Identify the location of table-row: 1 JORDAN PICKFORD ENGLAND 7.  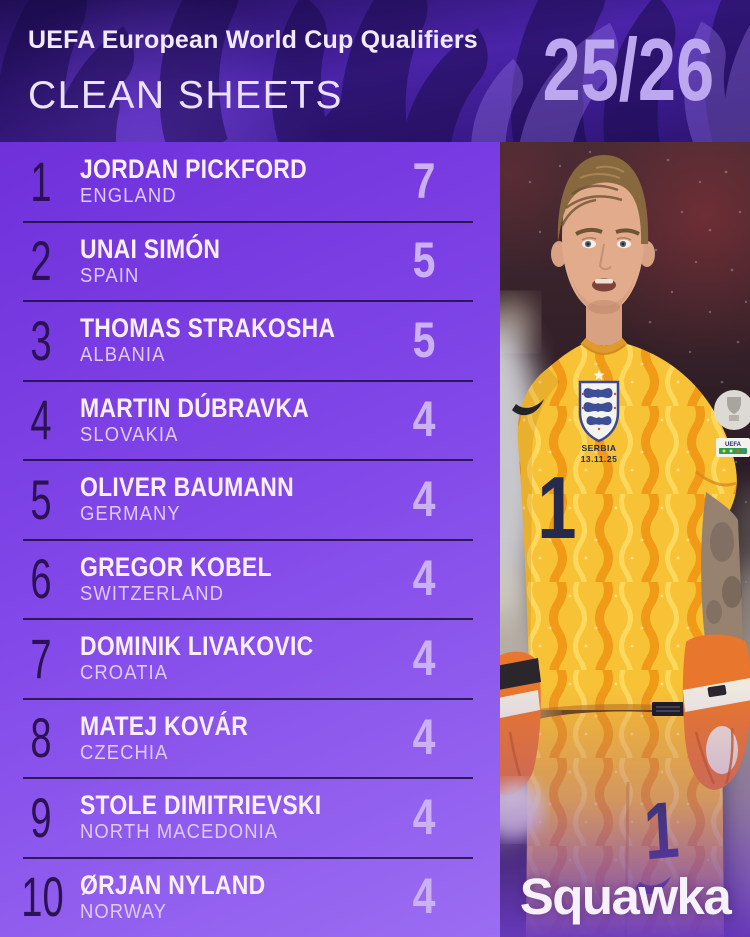
(250, 182).